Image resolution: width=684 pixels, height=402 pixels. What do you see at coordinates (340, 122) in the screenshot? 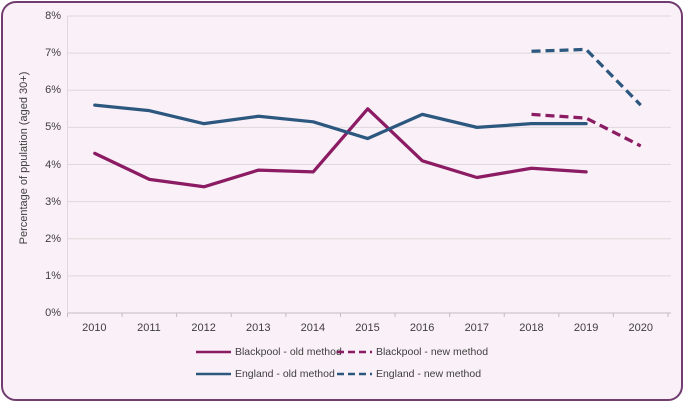
I see `line-england-old-method` at bounding box center [340, 122].